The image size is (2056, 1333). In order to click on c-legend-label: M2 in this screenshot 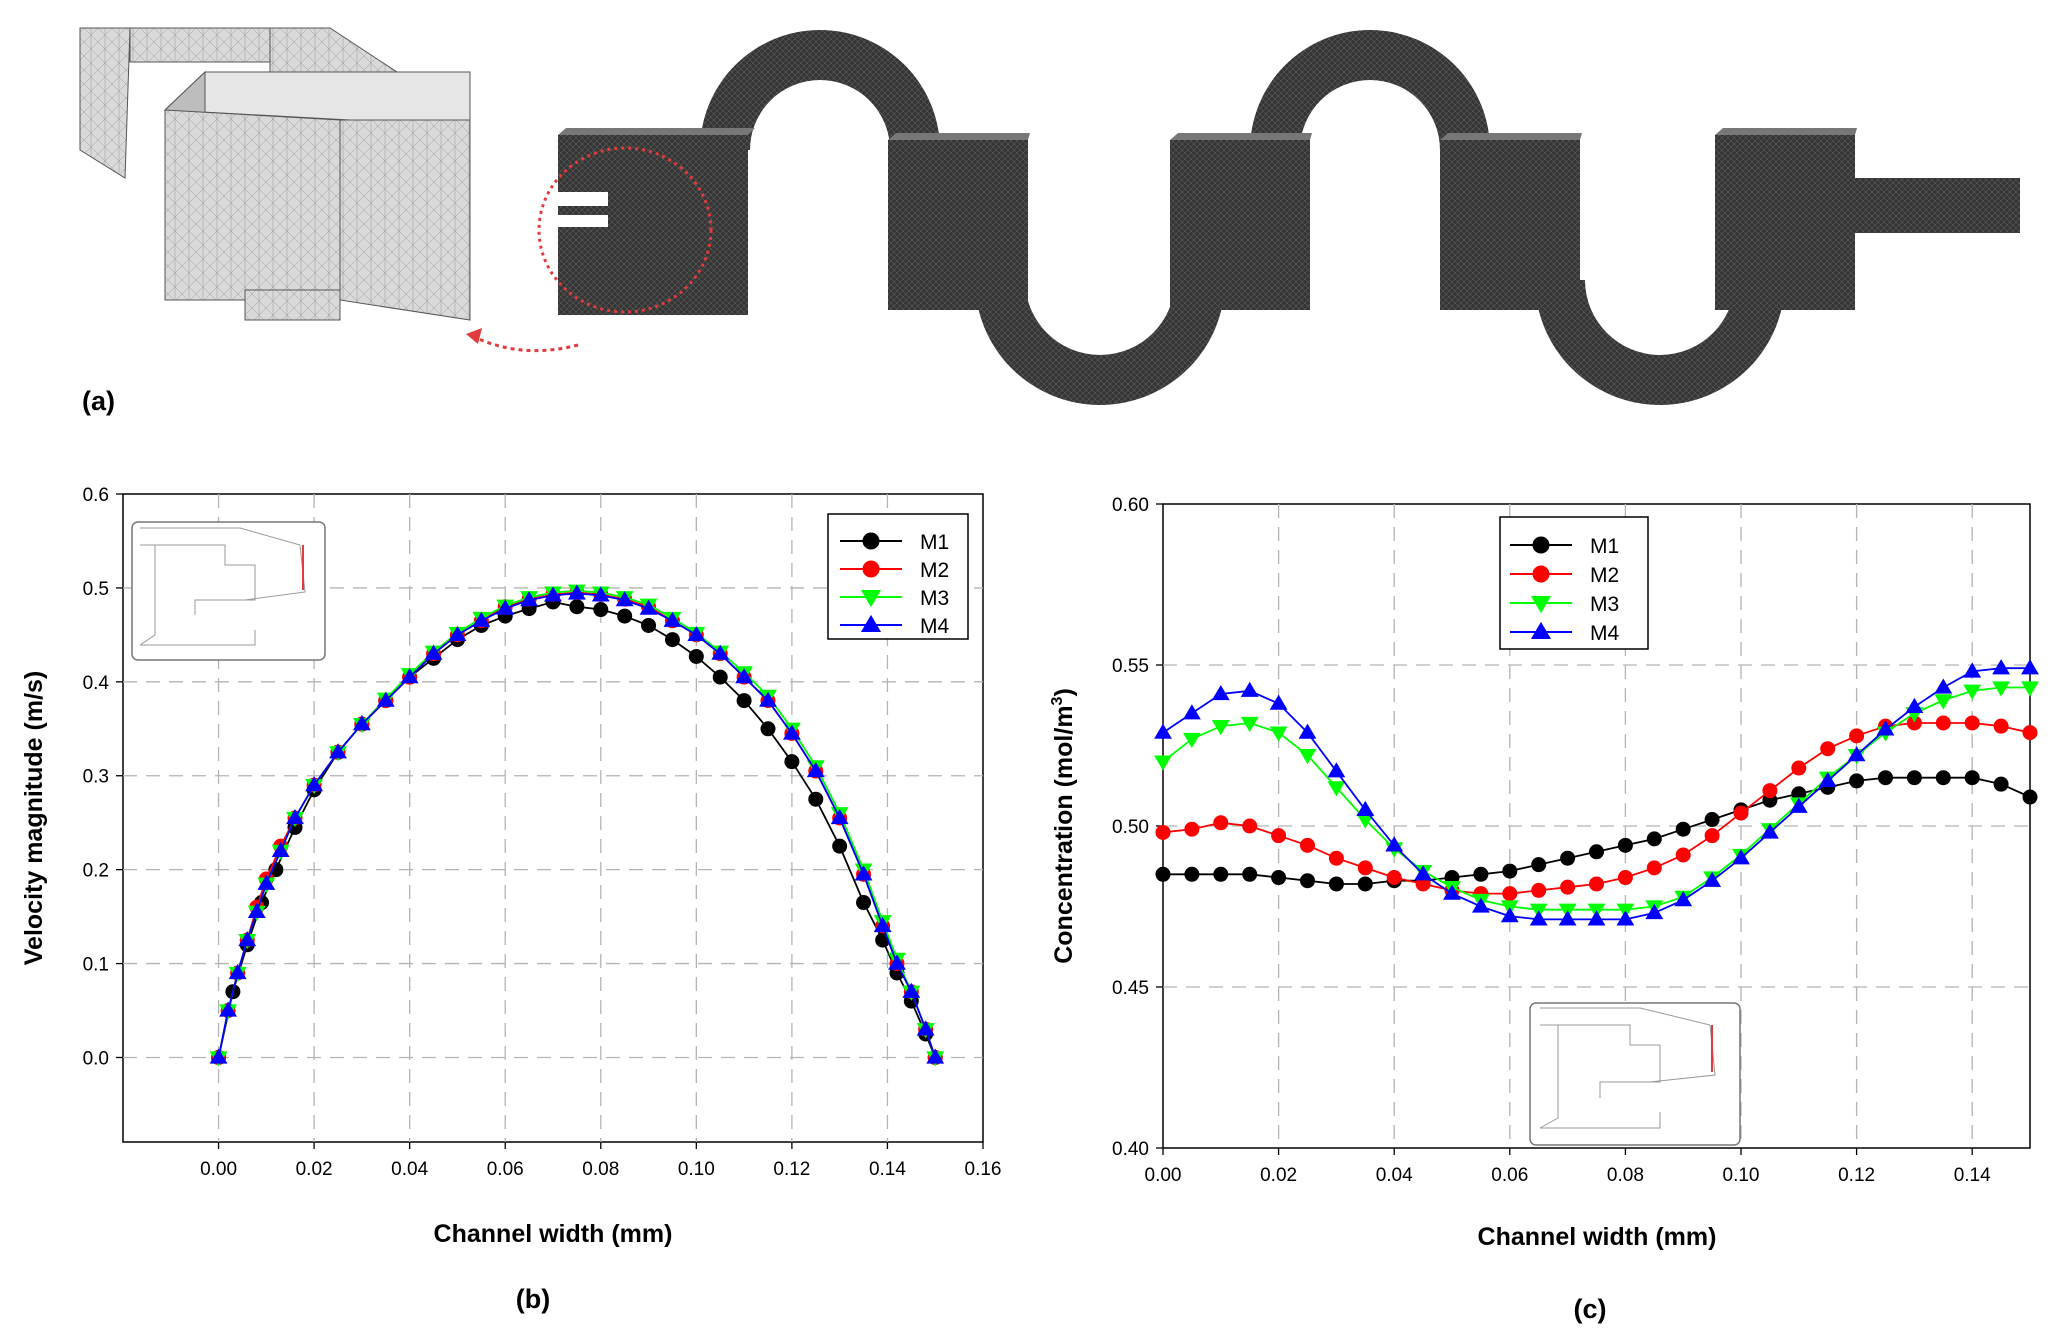, I will do `click(1604, 575)`.